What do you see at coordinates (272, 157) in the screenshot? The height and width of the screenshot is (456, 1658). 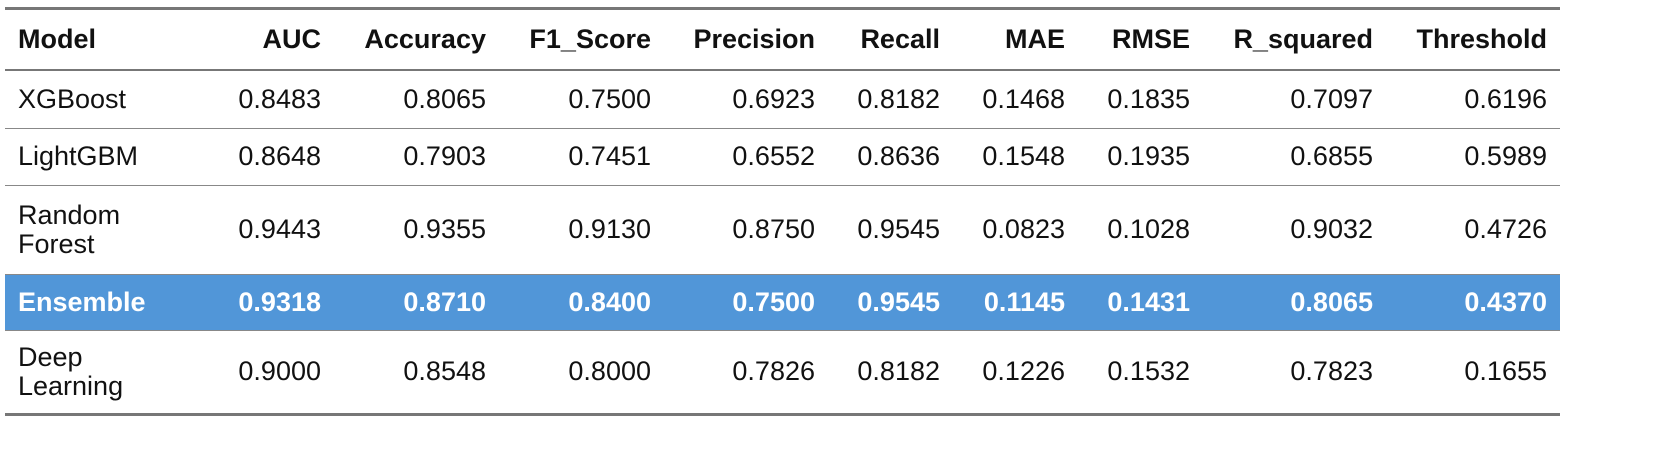 I see `metric-cell: 0.8648` at bounding box center [272, 157].